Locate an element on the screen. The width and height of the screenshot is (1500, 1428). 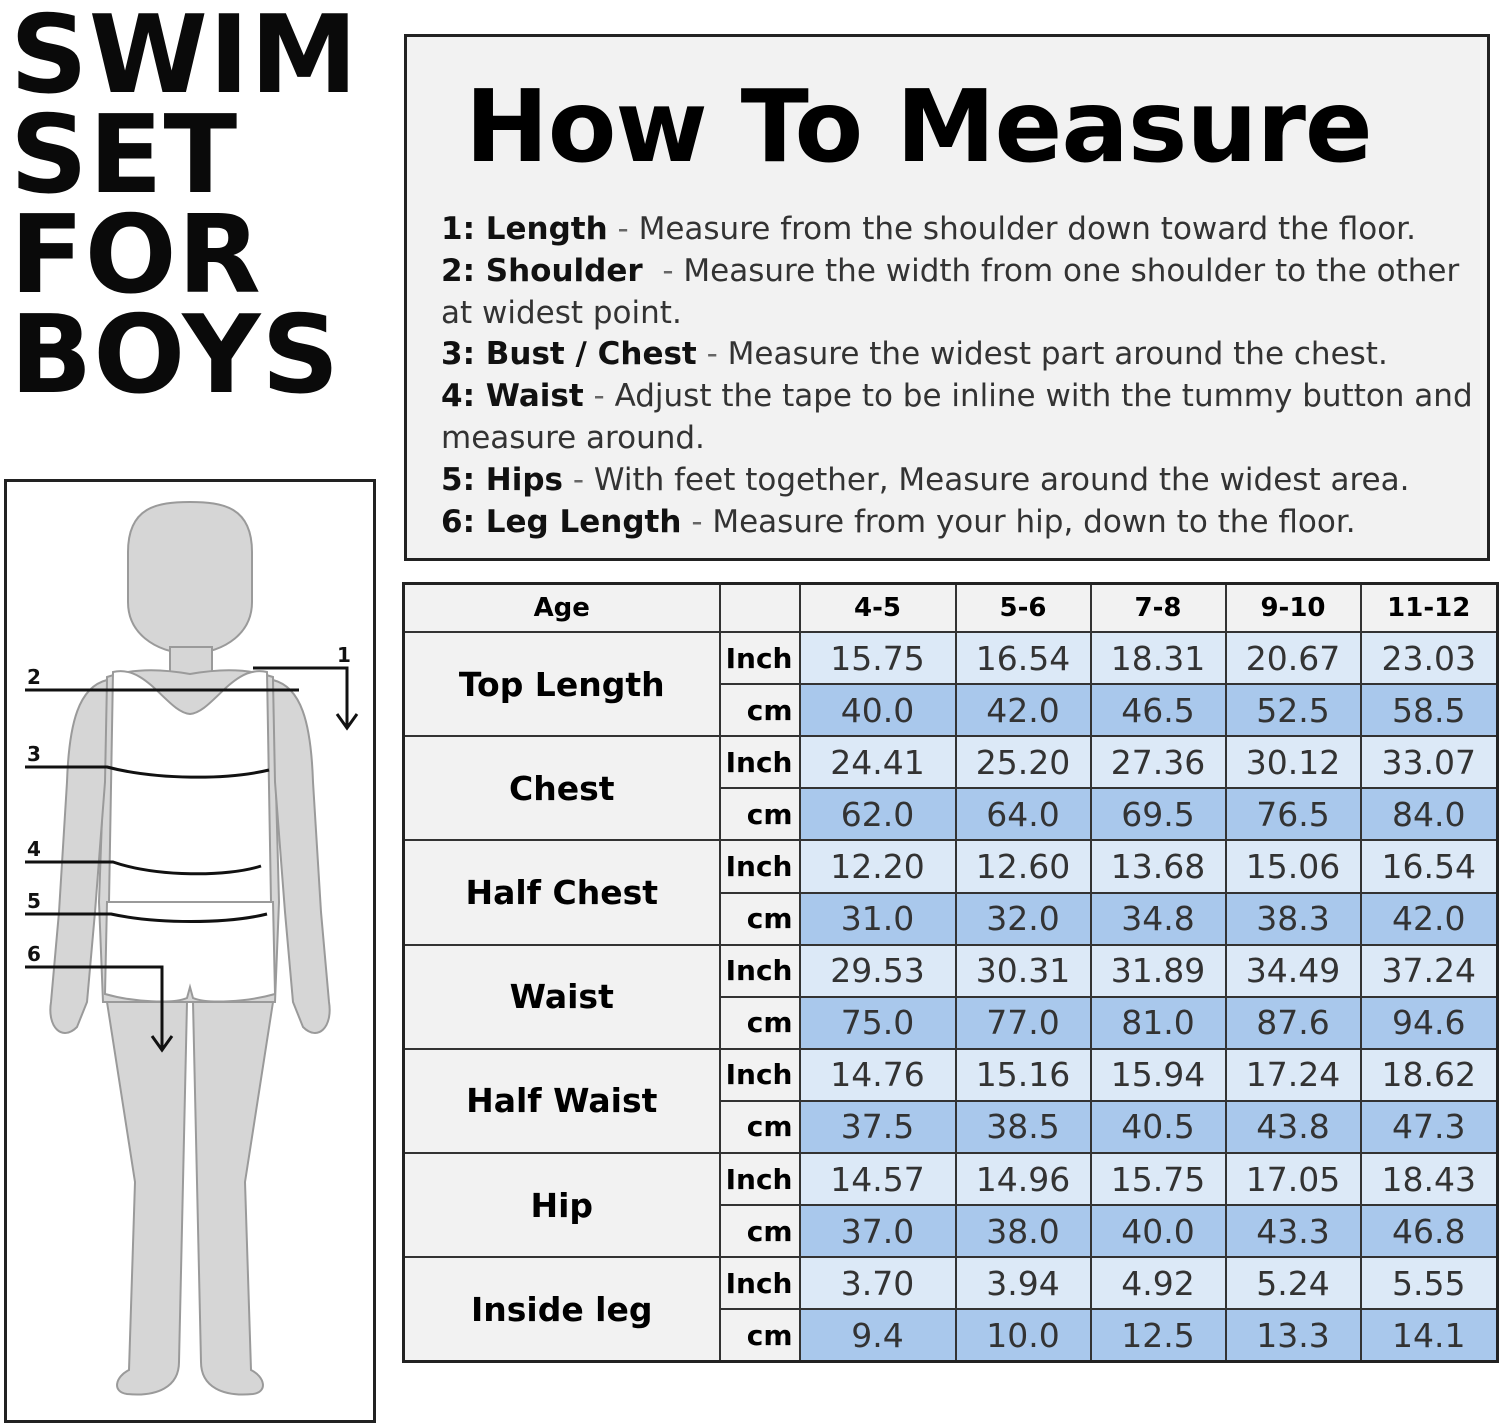
marker-5: 5 is located at coordinates (34, 901).